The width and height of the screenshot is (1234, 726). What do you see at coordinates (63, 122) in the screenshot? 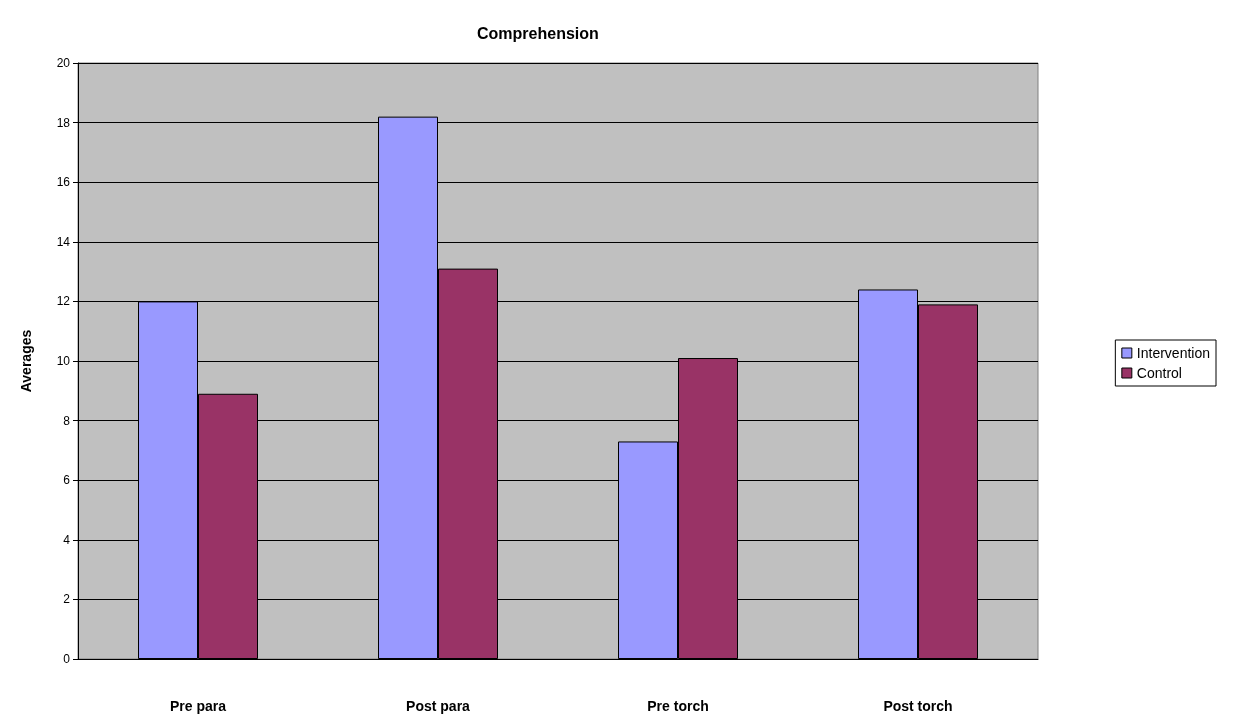
I see `y-tick-label: 18` at bounding box center [63, 122].